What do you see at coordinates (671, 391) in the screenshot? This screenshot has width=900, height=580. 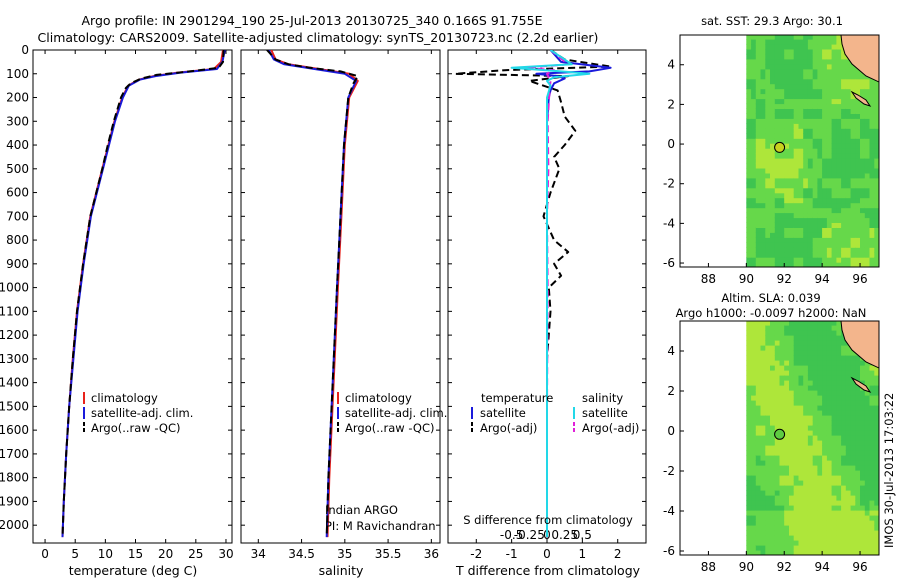 I see `map-y-tick-label: 2` at bounding box center [671, 391].